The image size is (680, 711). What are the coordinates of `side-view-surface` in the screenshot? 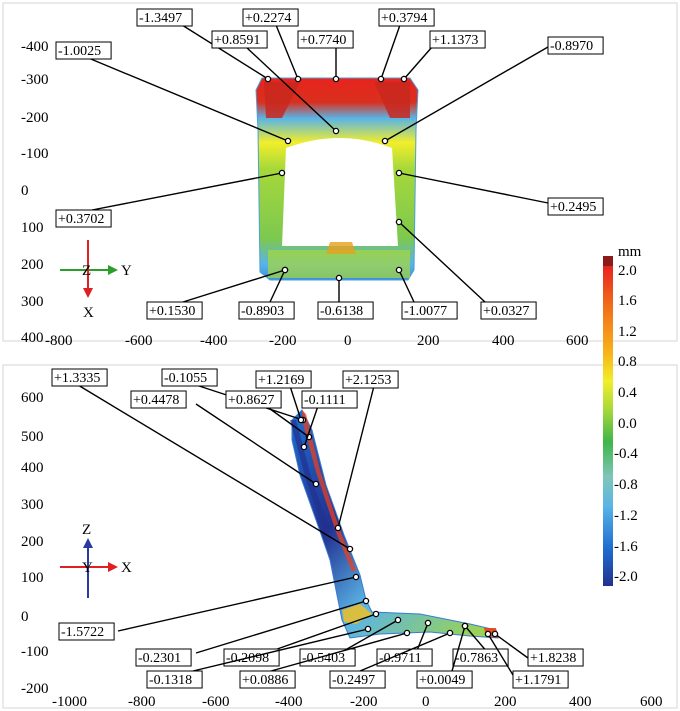 It's located at (394, 524).